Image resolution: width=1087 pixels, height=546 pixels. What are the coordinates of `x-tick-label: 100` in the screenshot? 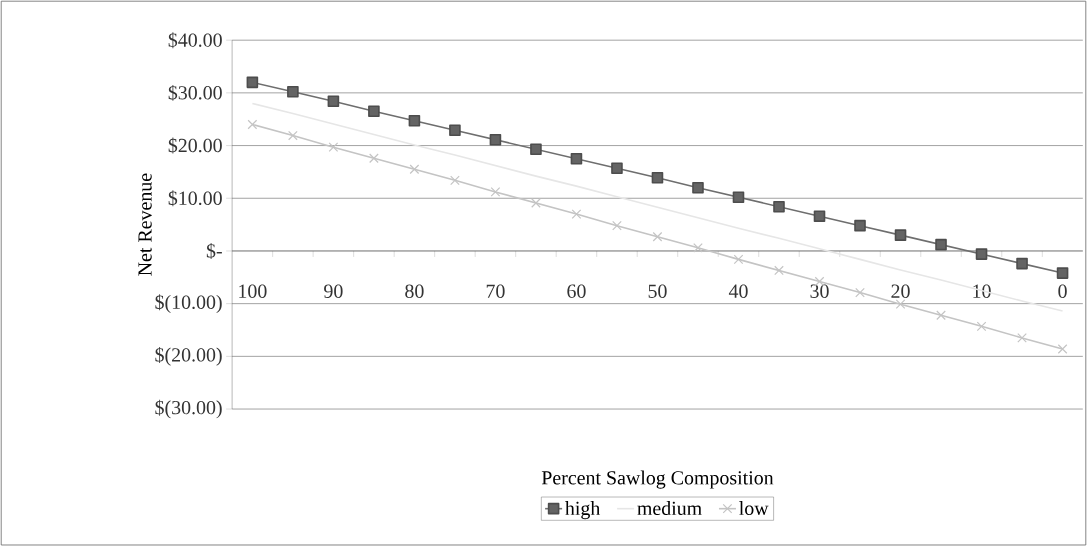 It's located at (253, 291).